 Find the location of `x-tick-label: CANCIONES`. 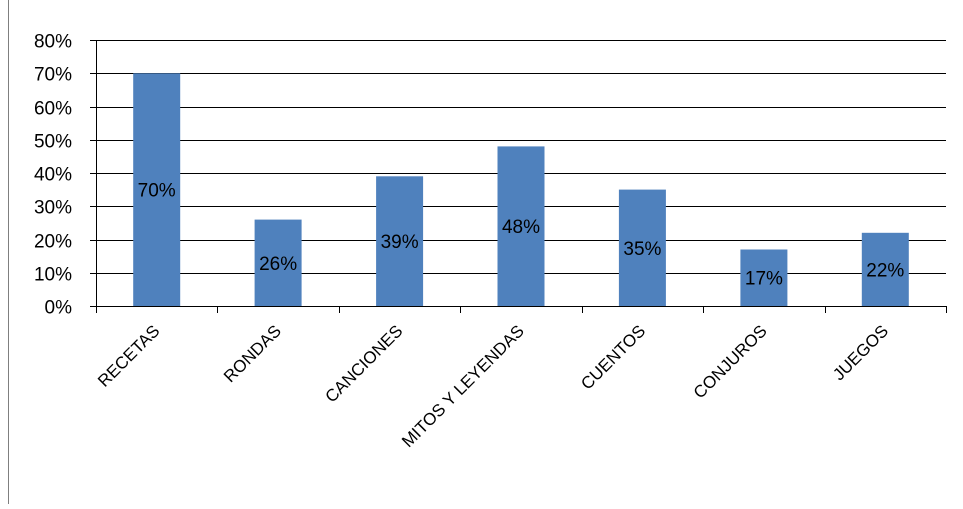

x-tick-label: CANCIONES is located at coordinates (364, 363).